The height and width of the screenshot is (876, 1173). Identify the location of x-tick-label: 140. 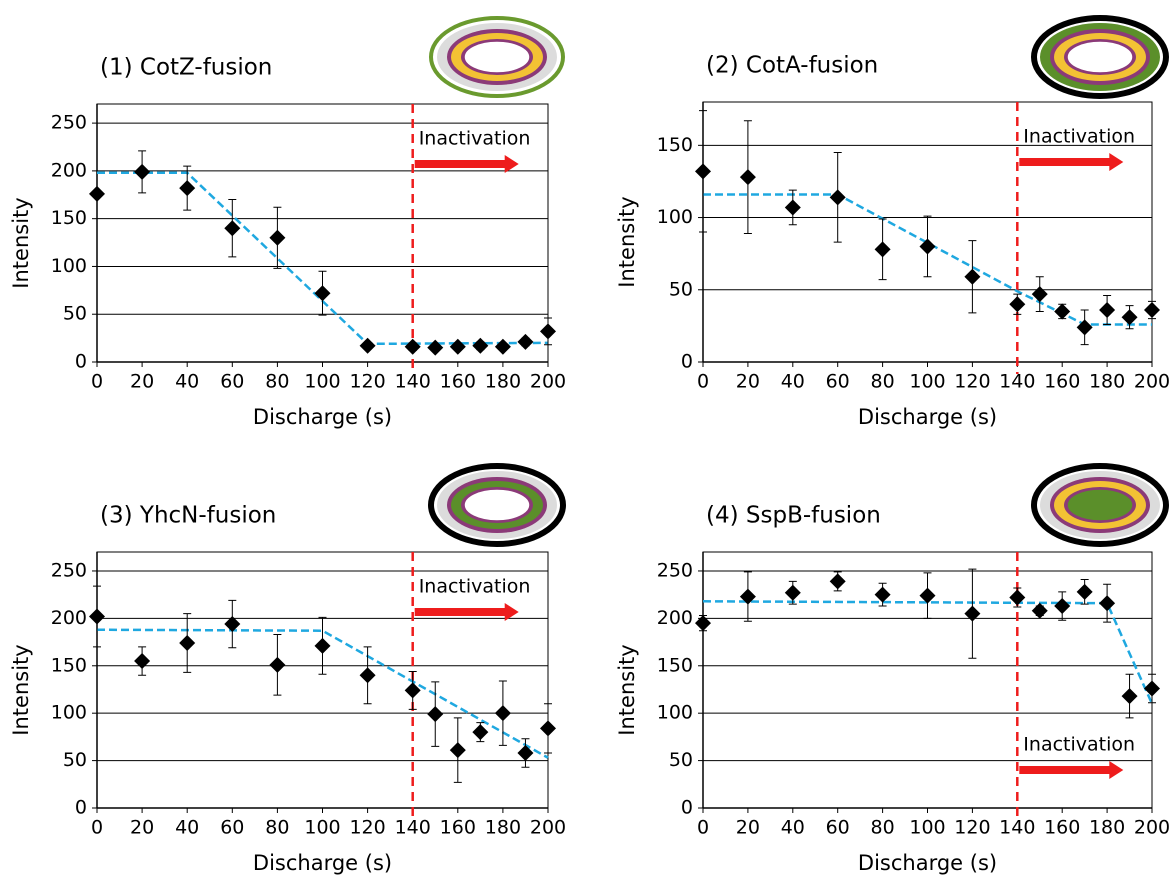
(1017, 828).